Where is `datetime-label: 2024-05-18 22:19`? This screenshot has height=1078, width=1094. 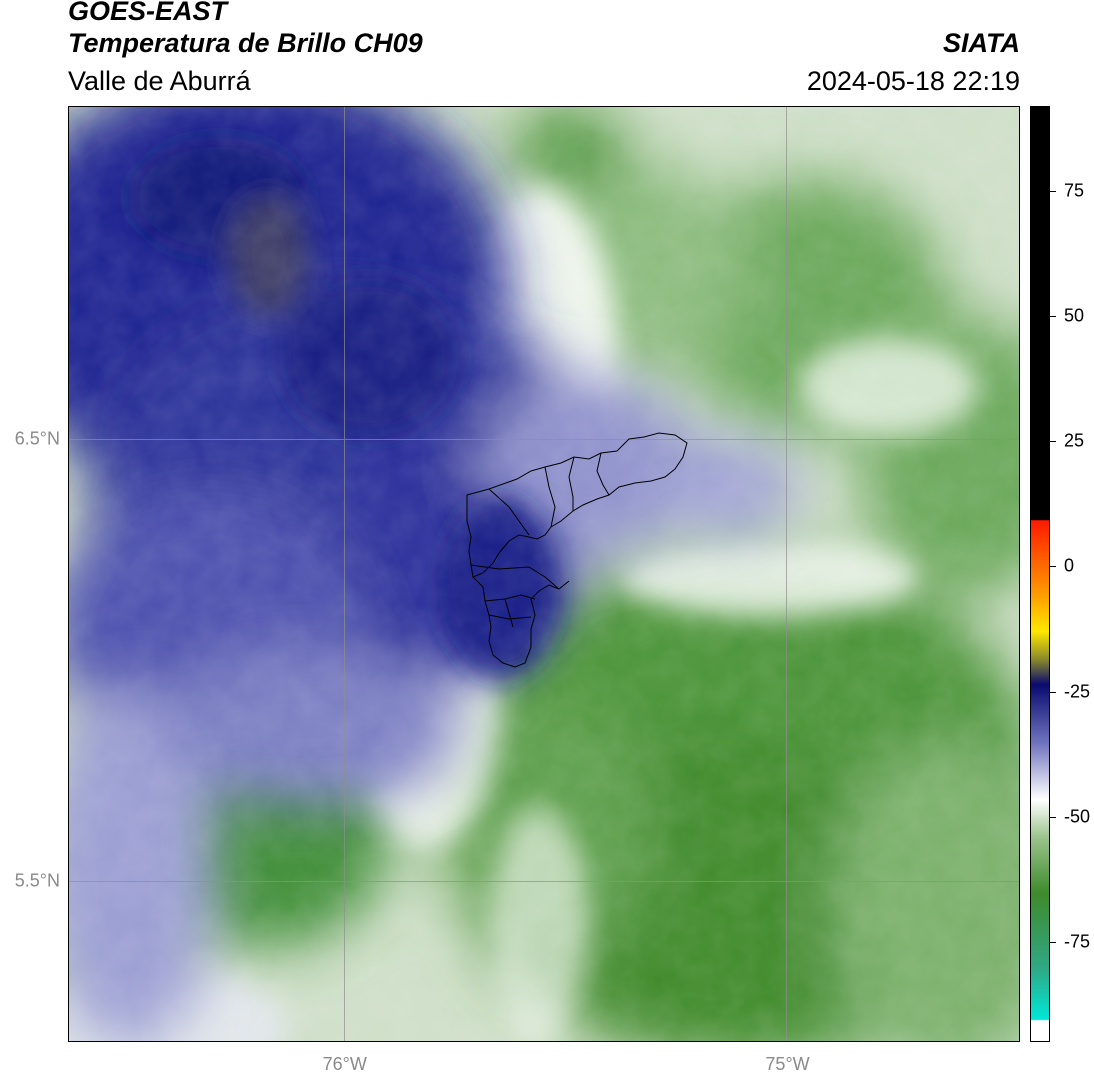 datetime-label: 2024-05-18 22:19 is located at coordinates (913, 81).